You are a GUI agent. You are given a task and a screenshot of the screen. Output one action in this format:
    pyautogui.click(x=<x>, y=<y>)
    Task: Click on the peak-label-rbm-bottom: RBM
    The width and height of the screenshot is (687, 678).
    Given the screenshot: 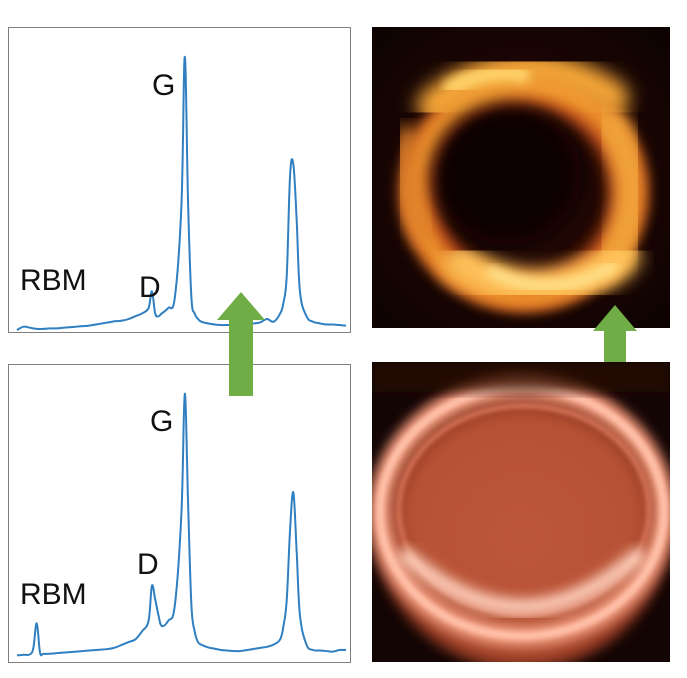 What is the action you would take?
    pyautogui.click(x=53, y=594)
    